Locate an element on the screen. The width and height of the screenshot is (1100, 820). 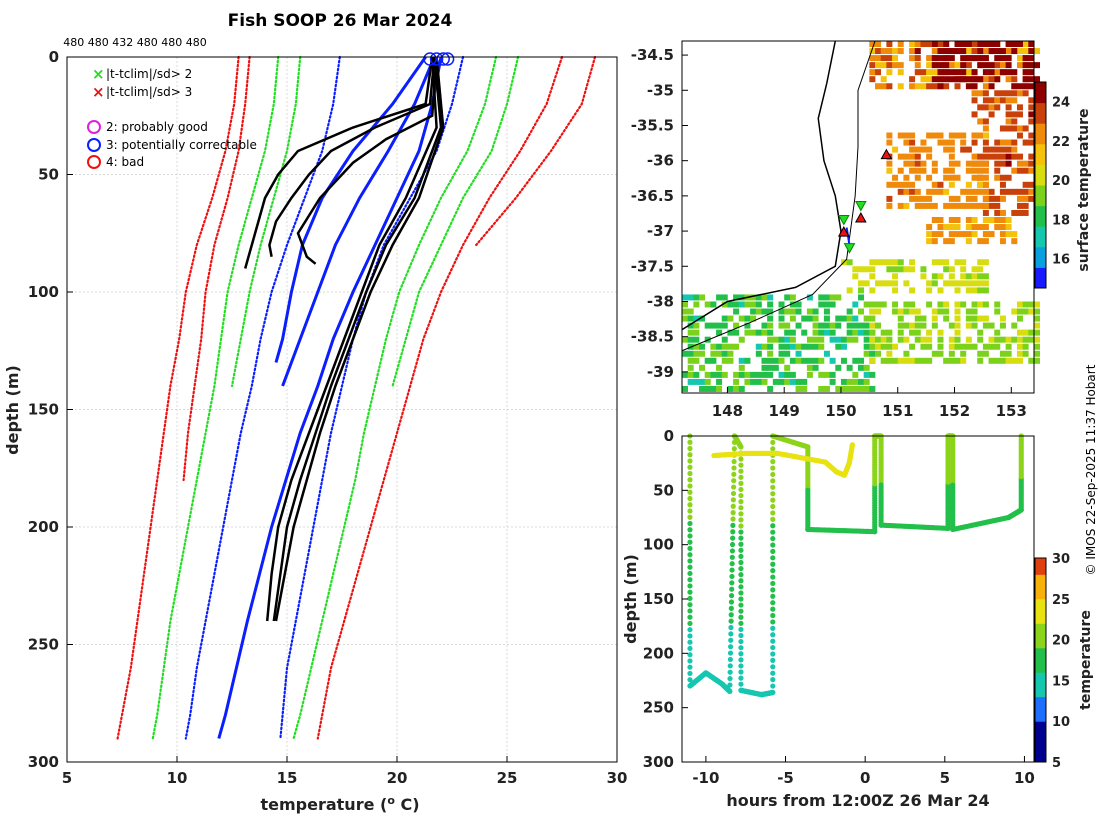
tick-label-x: 10 is located at coordinates (1024, 778).